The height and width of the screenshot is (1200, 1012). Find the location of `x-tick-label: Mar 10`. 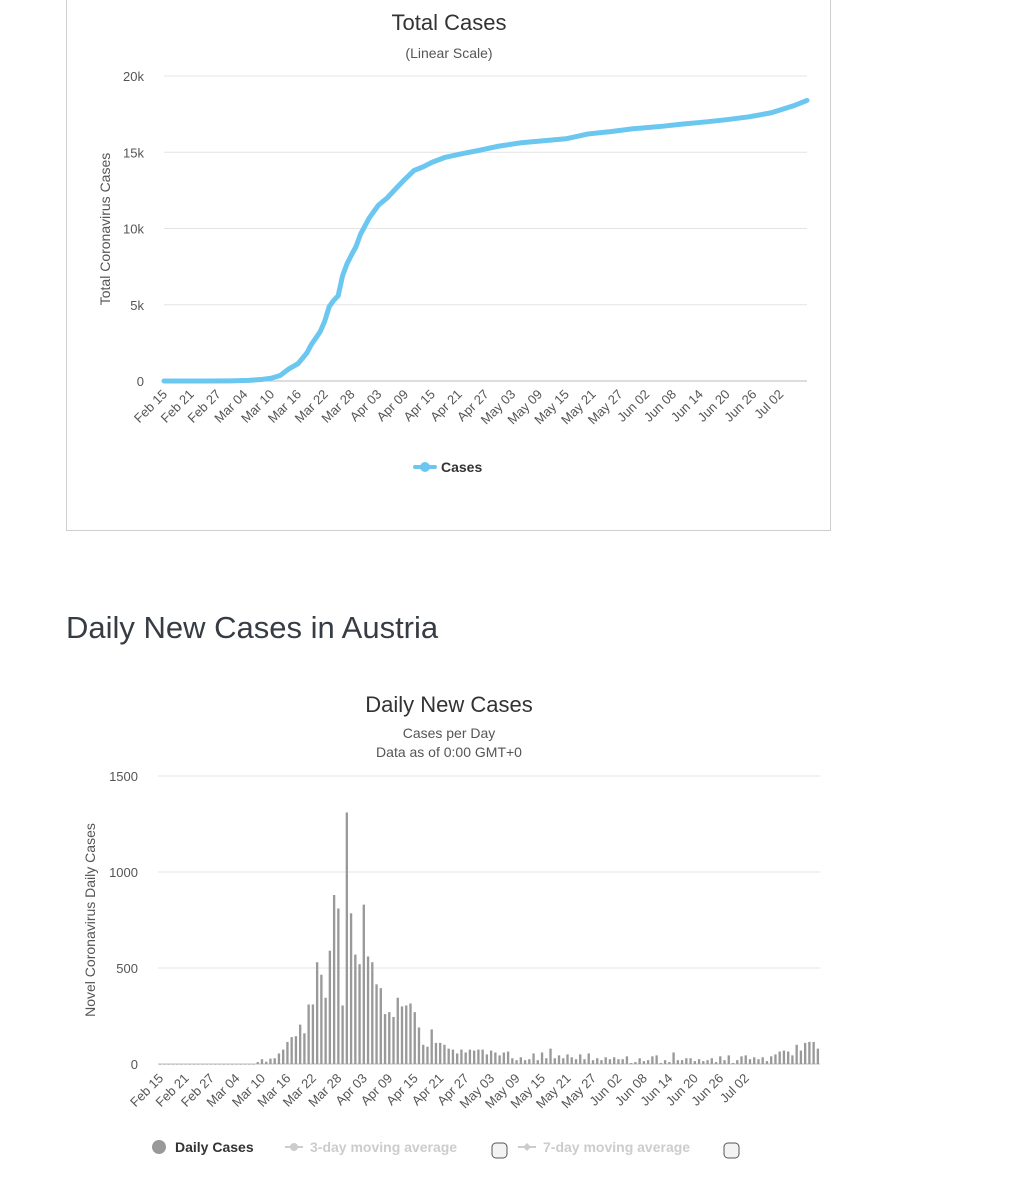

x-tick-label: Mar 10 is located at coordinates (248, 1090).